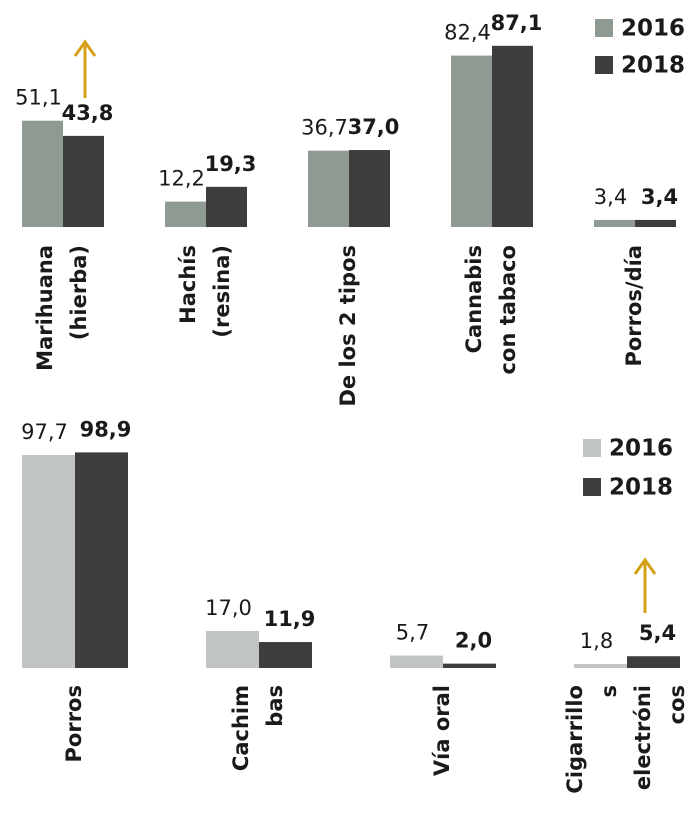  Describe the element at coordinates (62, 308) in the screenshot. I see `x-tick-label: Marihuana (hierba)` at that location.